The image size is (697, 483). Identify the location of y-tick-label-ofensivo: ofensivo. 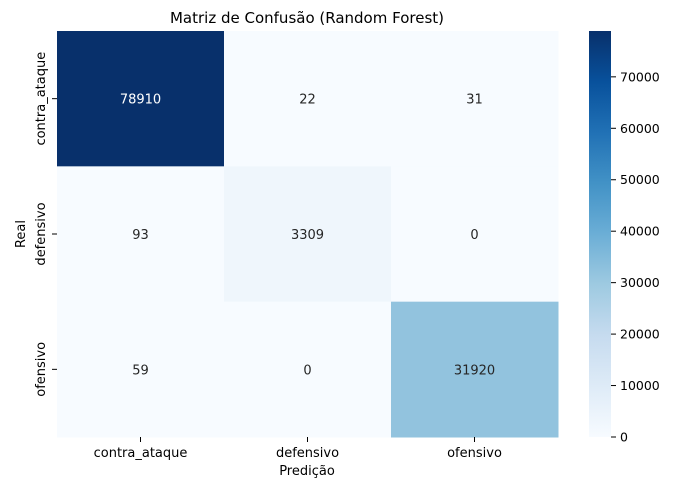
(41, 369).